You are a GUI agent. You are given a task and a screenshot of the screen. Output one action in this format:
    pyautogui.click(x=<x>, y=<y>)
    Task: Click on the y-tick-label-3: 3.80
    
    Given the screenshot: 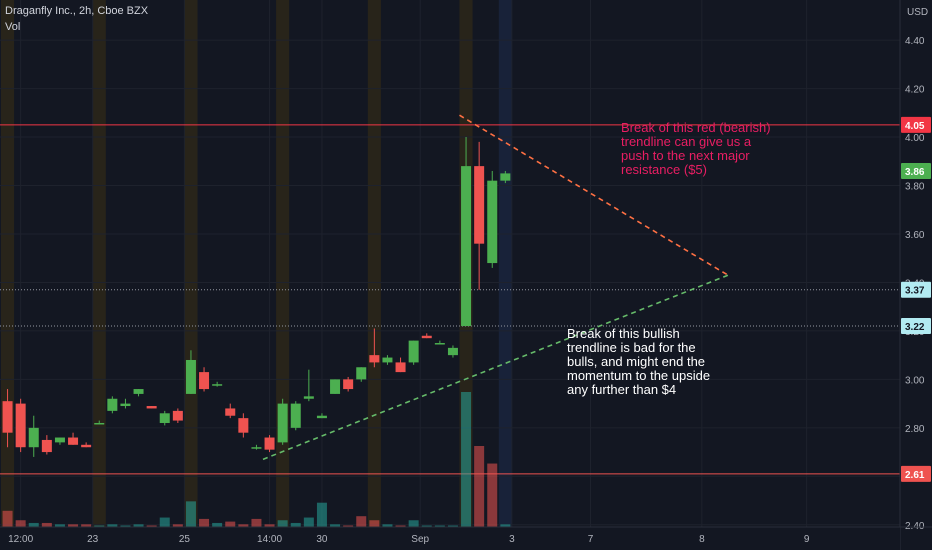 What is the action you would take?
    pyautogui.click(x=915, y=187)
    